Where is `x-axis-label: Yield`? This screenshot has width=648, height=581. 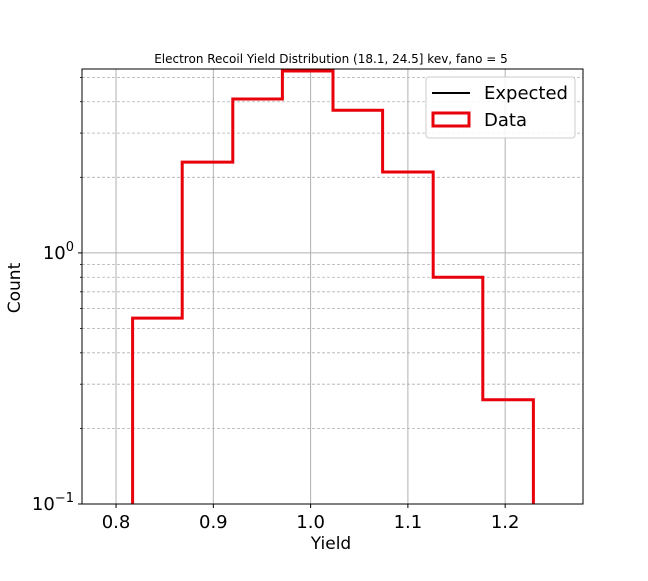 x-axis-label: Yield is located at coordinates (330, 544).